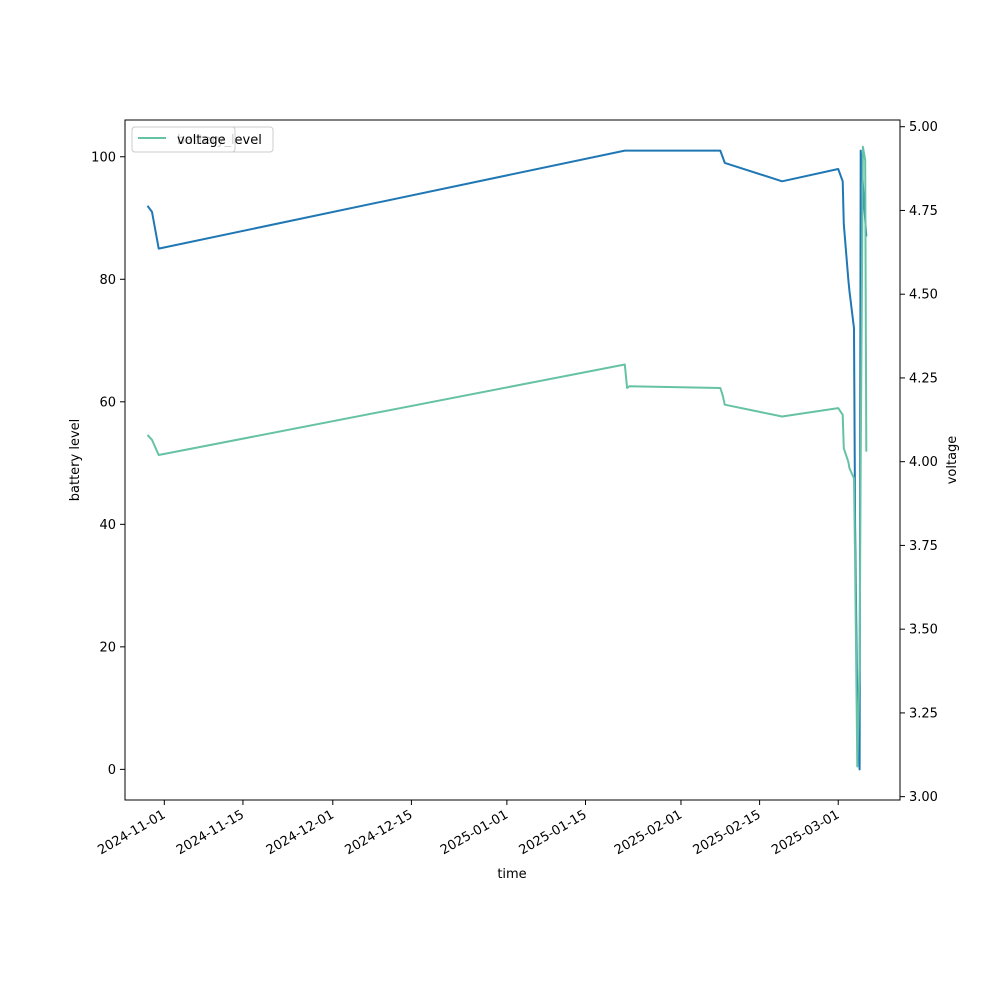 The width and height of the screenshot is (1000, 1000). I want to click on y-right-tick-label: 4.50, so click(923, 295).